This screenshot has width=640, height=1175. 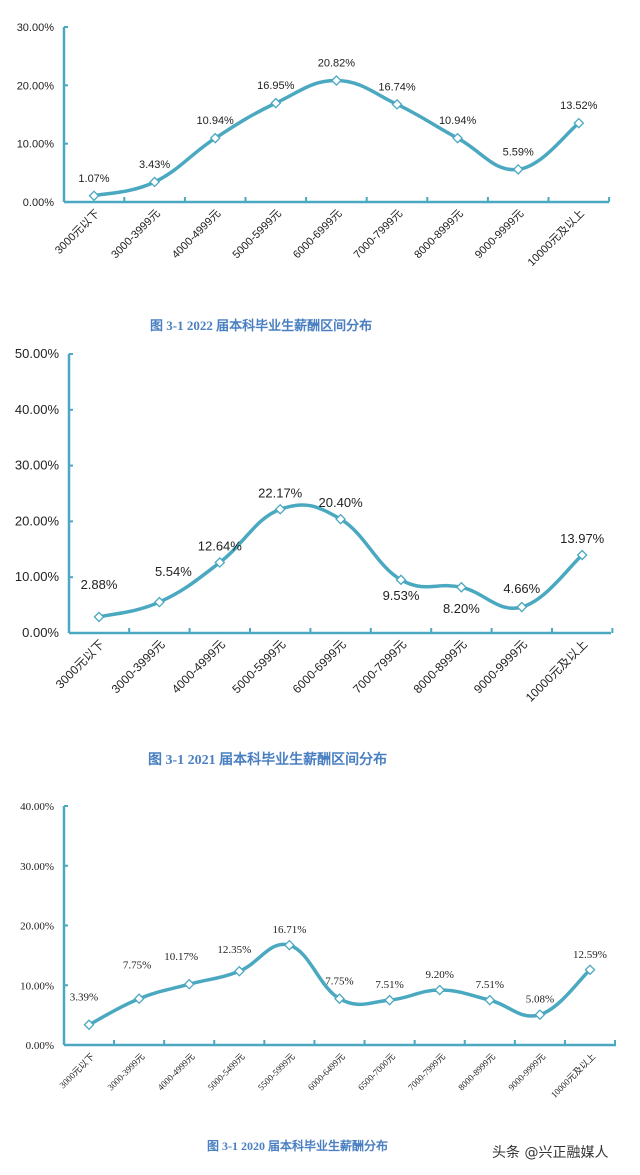 I want to click on data-label: 20.82%, so click(x=337, y=64).